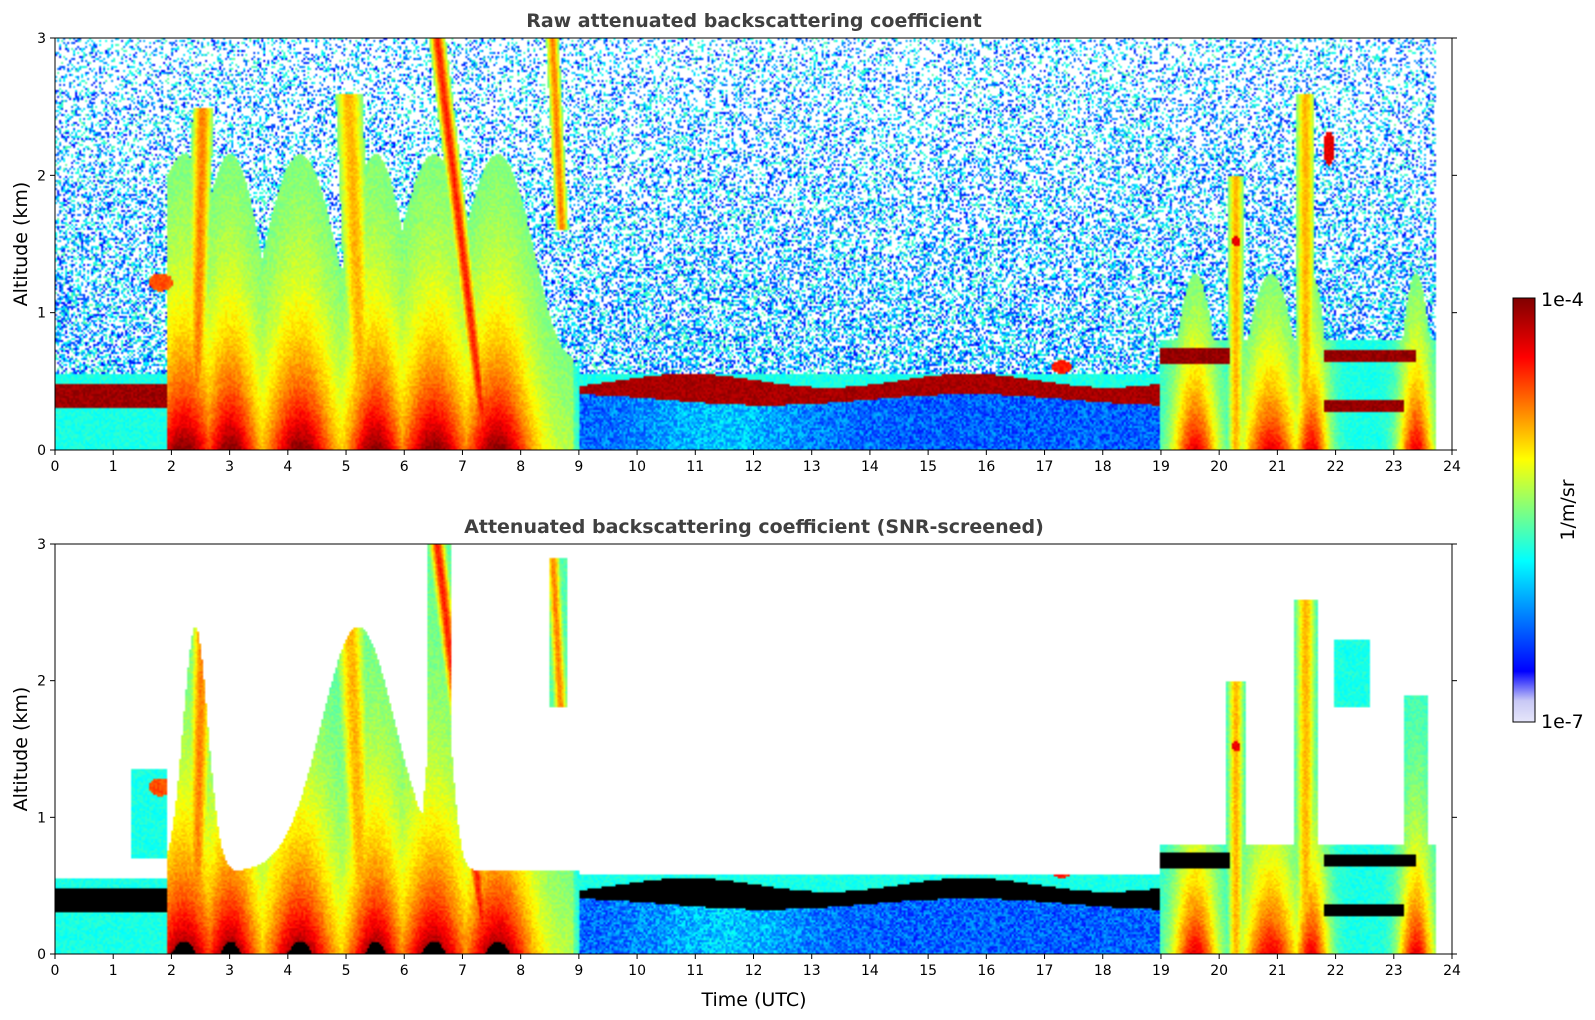  What do you see at coordinates (21, 244) in the screenshot?
I see `panel-raw-ylabel: Altitude (km)` at bounding box center [21, 244].